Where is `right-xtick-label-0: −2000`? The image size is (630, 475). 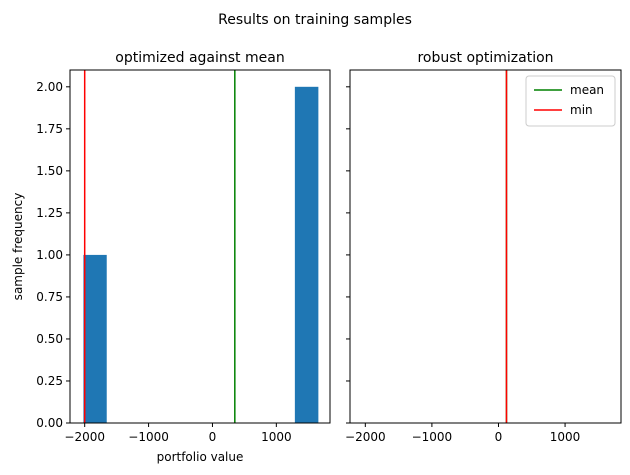 right-xtick-label-0: −2000 is located at coordinates (365, 437).